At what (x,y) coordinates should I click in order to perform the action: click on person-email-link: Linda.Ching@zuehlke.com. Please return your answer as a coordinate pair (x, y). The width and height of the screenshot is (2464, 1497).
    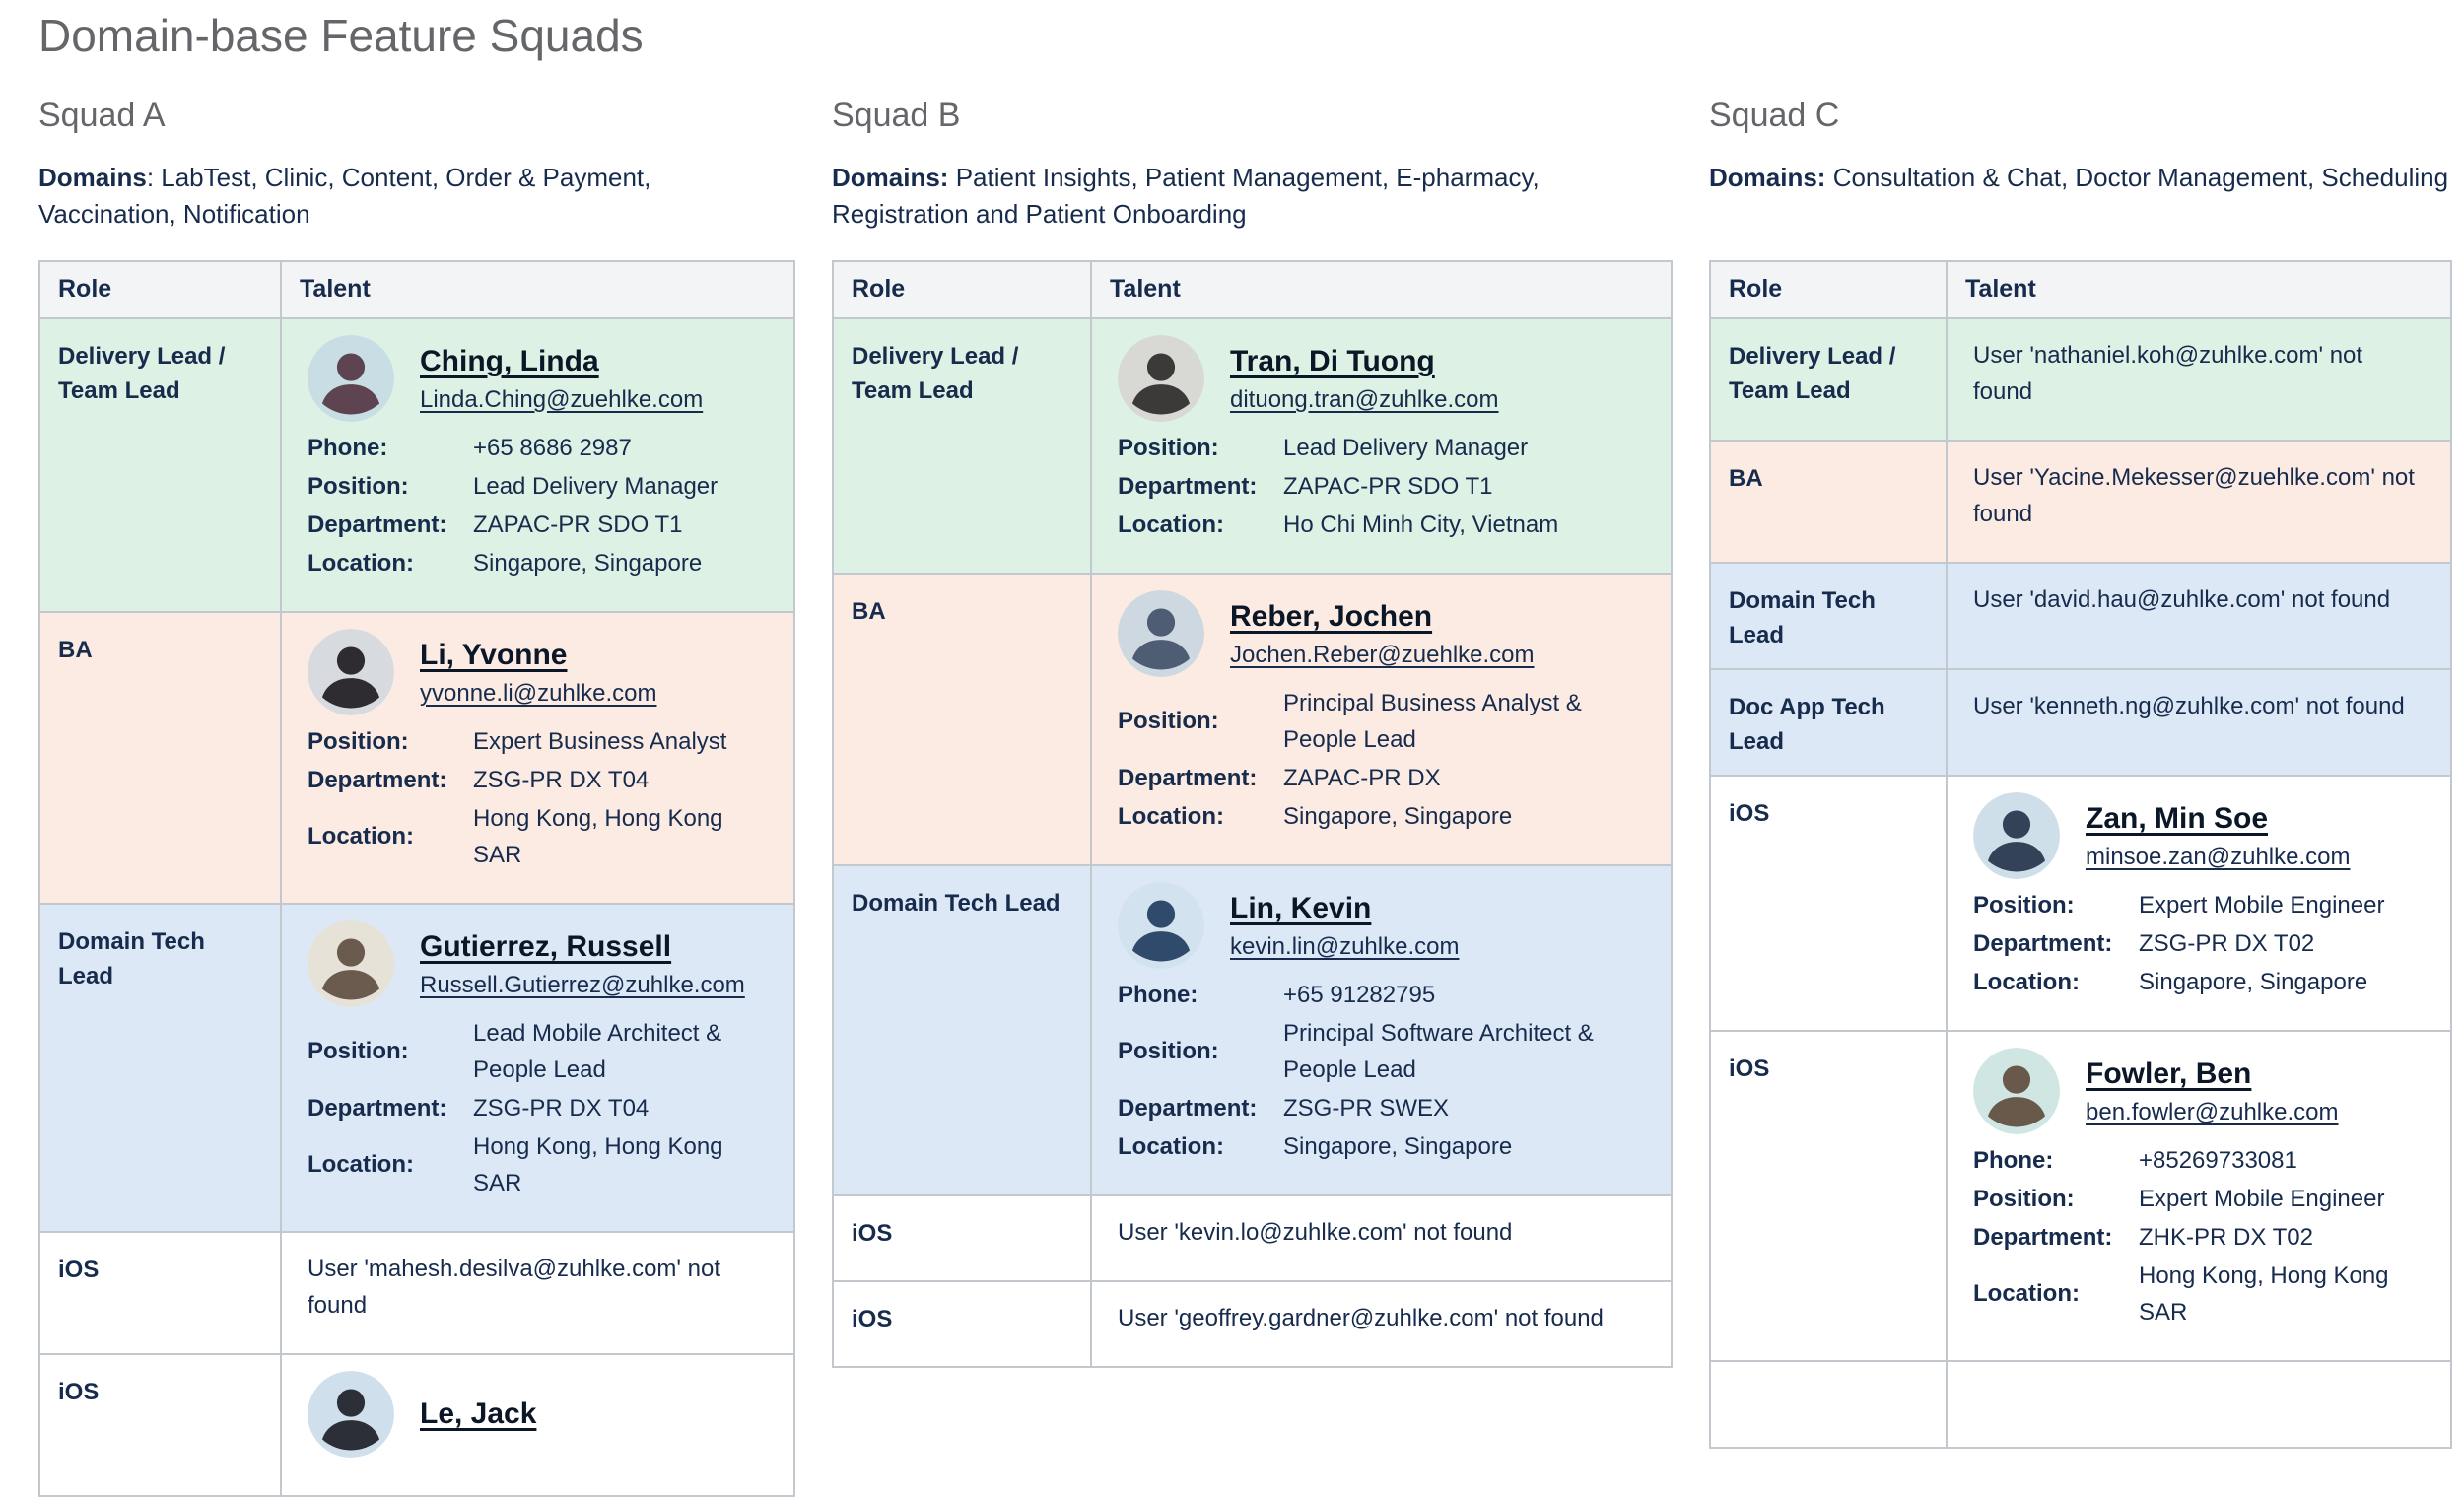
    Looking at the image, I should click on (562, 400).